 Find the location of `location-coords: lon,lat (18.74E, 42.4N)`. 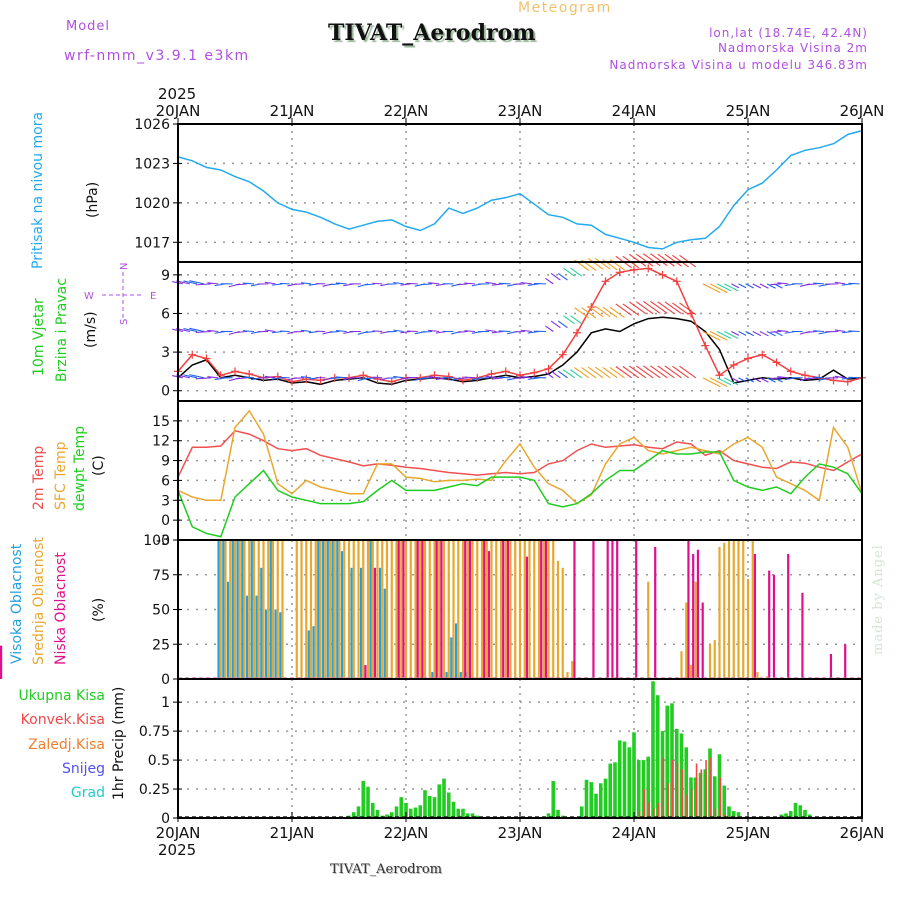

location-coords: lon,lat (18.74E, 42.4N) is located at coordinates (788, 33).